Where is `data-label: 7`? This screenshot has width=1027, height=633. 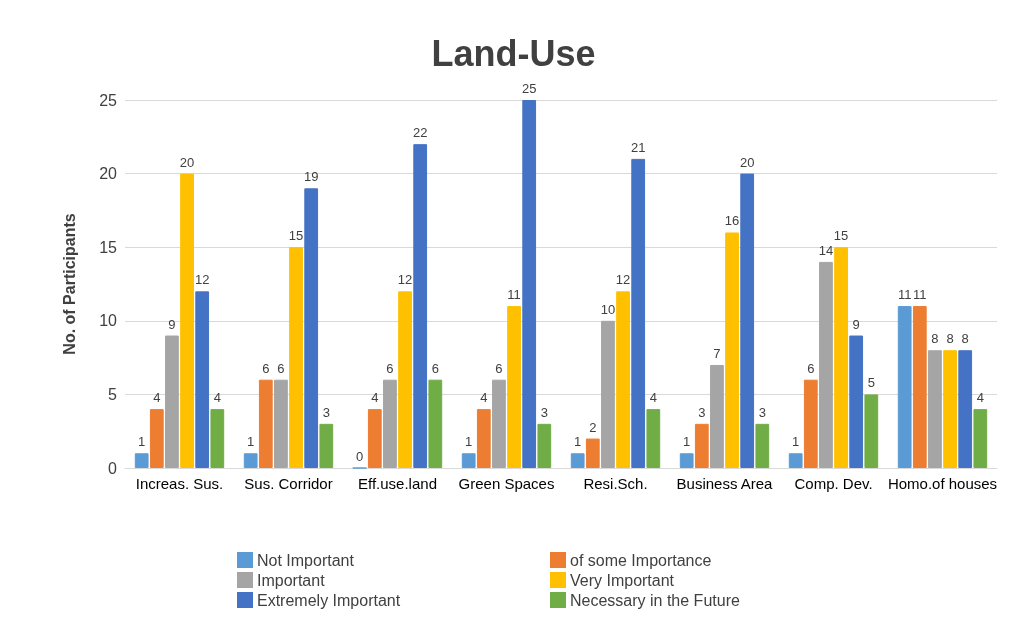 data-label: 7 is located at coordinates (717, 353).